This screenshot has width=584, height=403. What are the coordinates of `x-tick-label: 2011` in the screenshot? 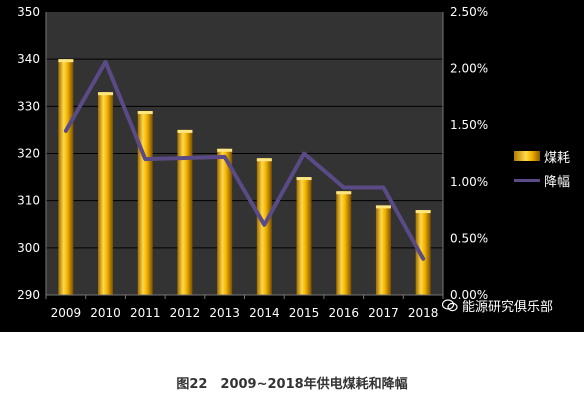 It's located at (145, 313).